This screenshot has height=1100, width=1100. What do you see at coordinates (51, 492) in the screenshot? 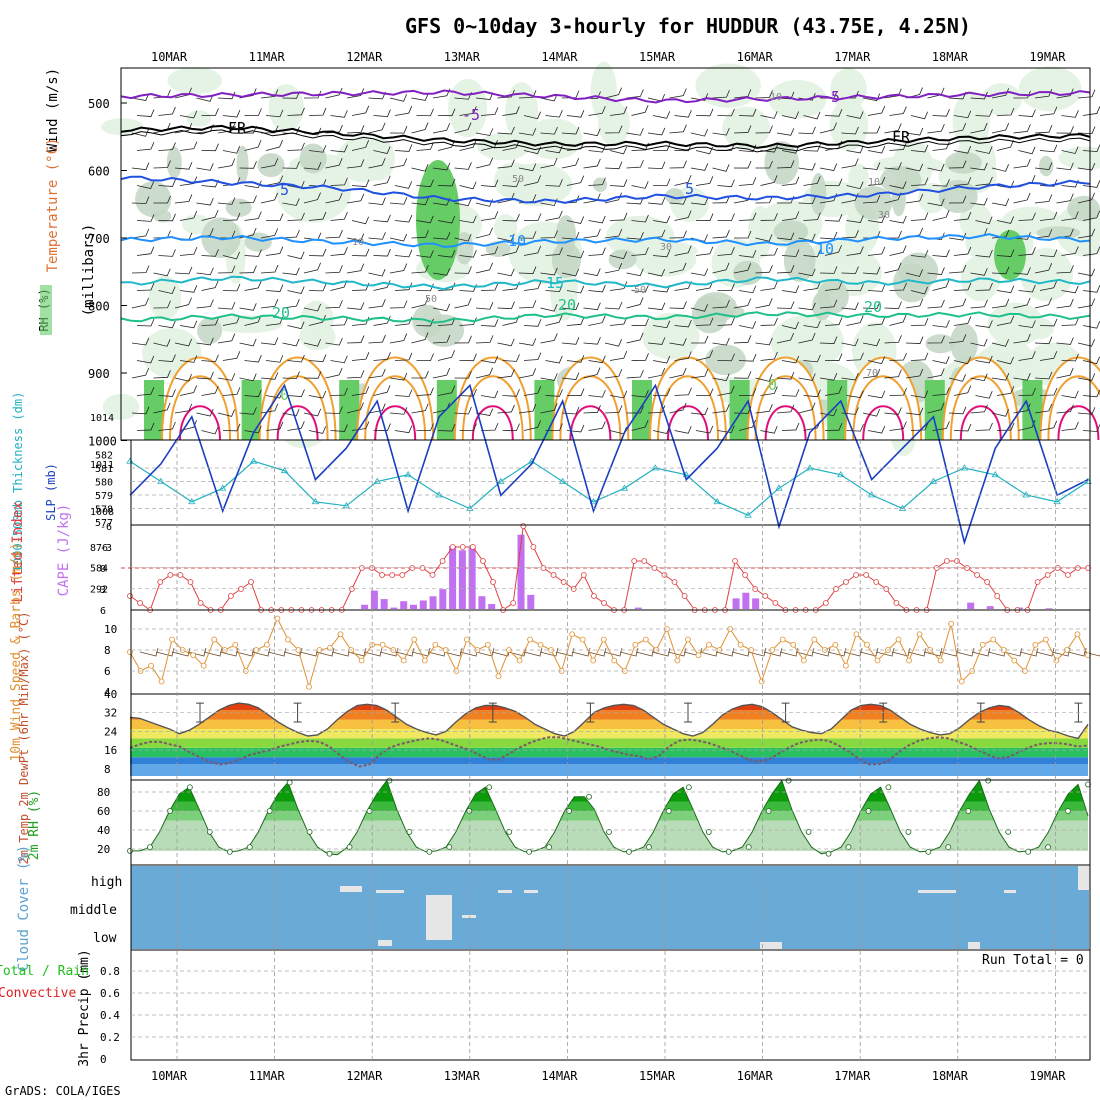
I see `slp-axis-label: SLP (mb)` at bounding box center [51, 492].